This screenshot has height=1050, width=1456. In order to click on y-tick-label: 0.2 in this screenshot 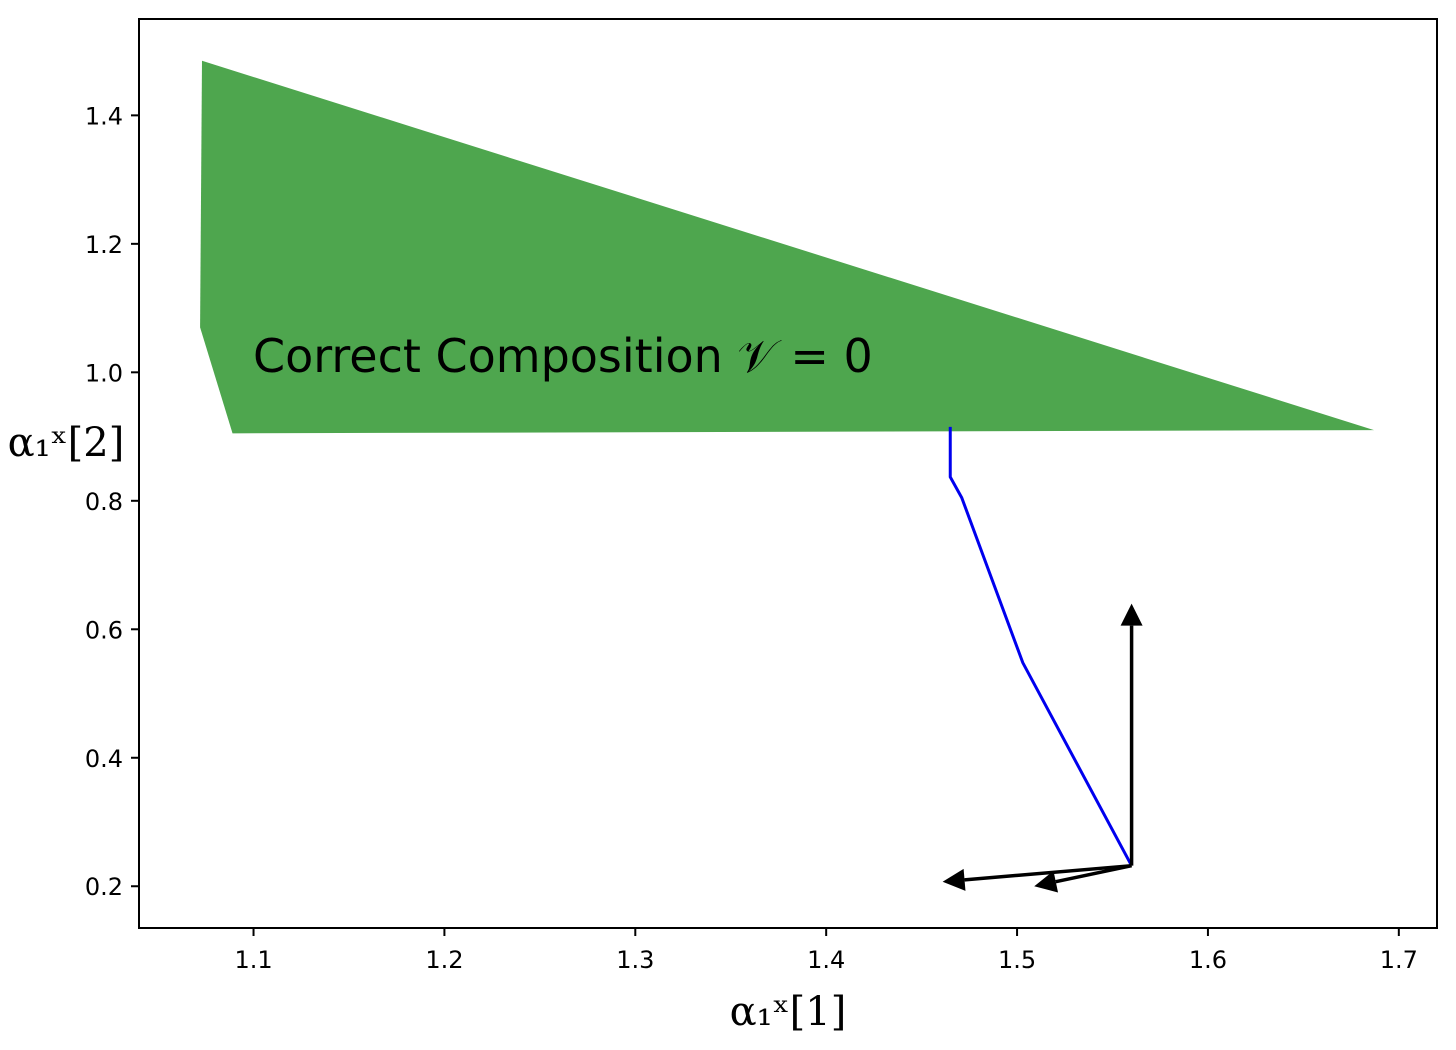, I will do `click(104, 887)`.